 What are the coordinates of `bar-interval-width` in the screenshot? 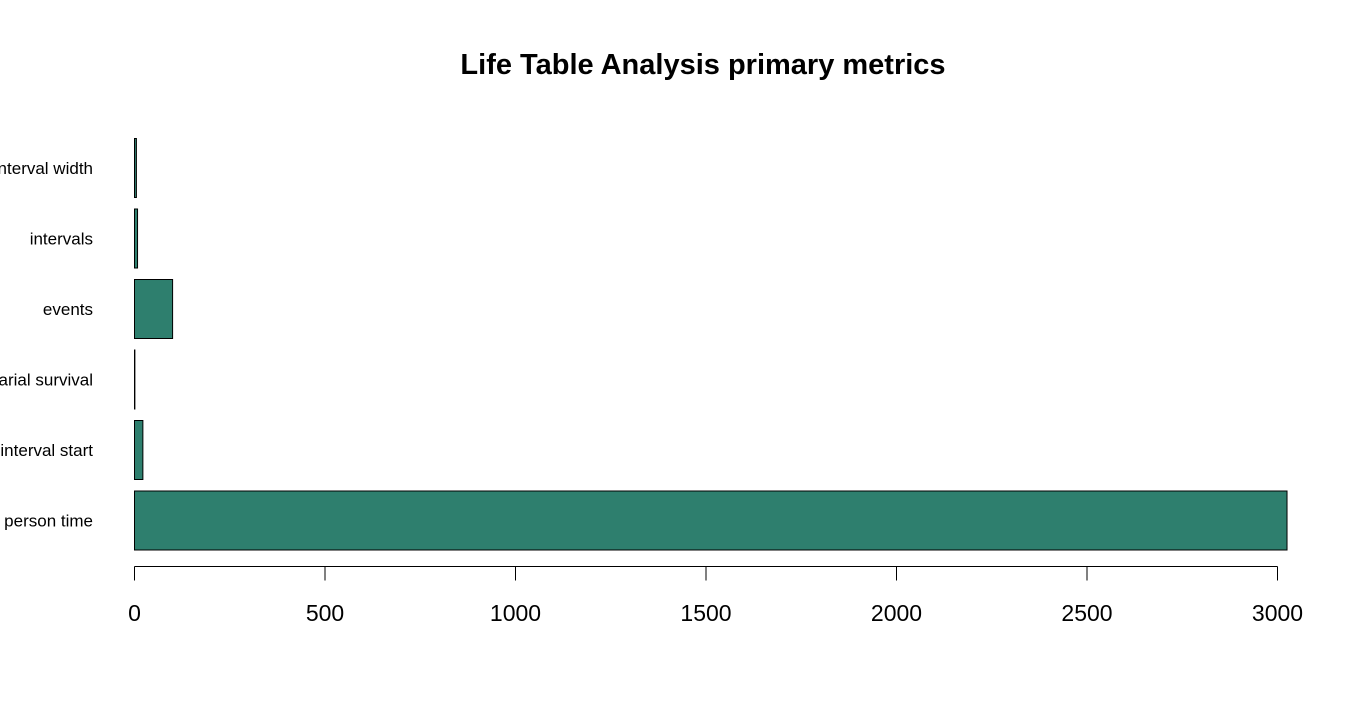 It's located at (135, 168).